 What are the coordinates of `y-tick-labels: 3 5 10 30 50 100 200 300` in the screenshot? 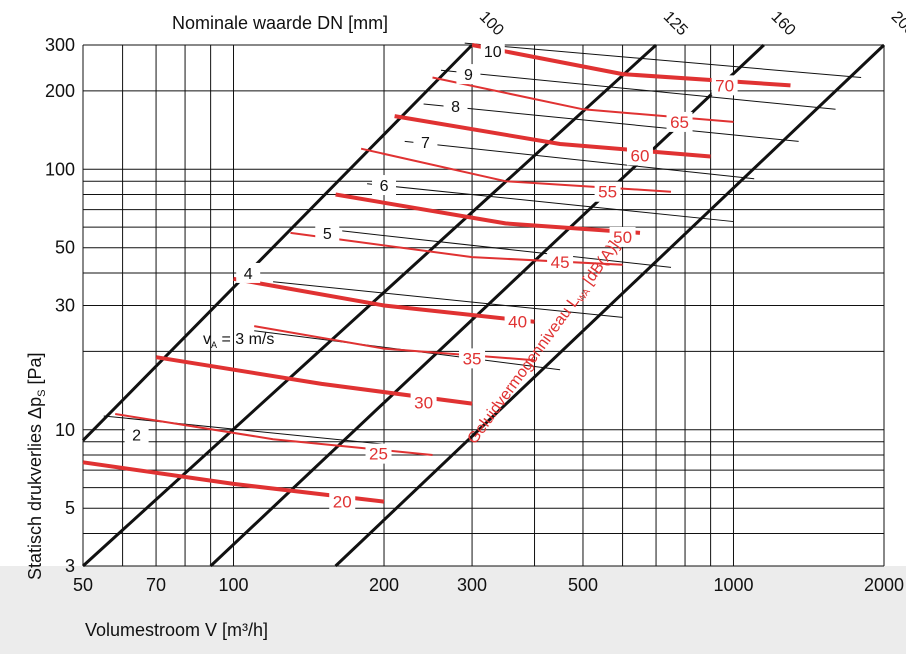 It's located at (60, 305).